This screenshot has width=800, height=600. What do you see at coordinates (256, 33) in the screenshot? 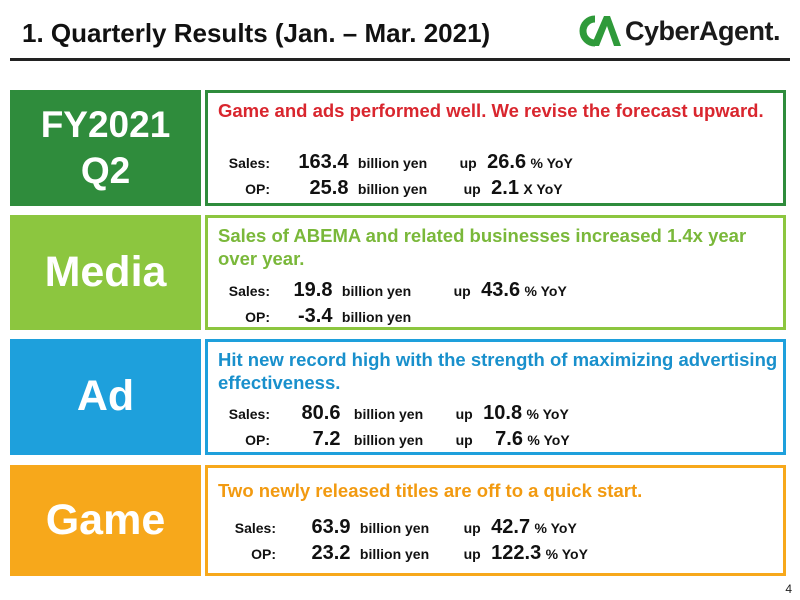
I see `page-title: 1. Quarterly Results (Jan. – Mar. 2021)` at bounding box center [256, 33].